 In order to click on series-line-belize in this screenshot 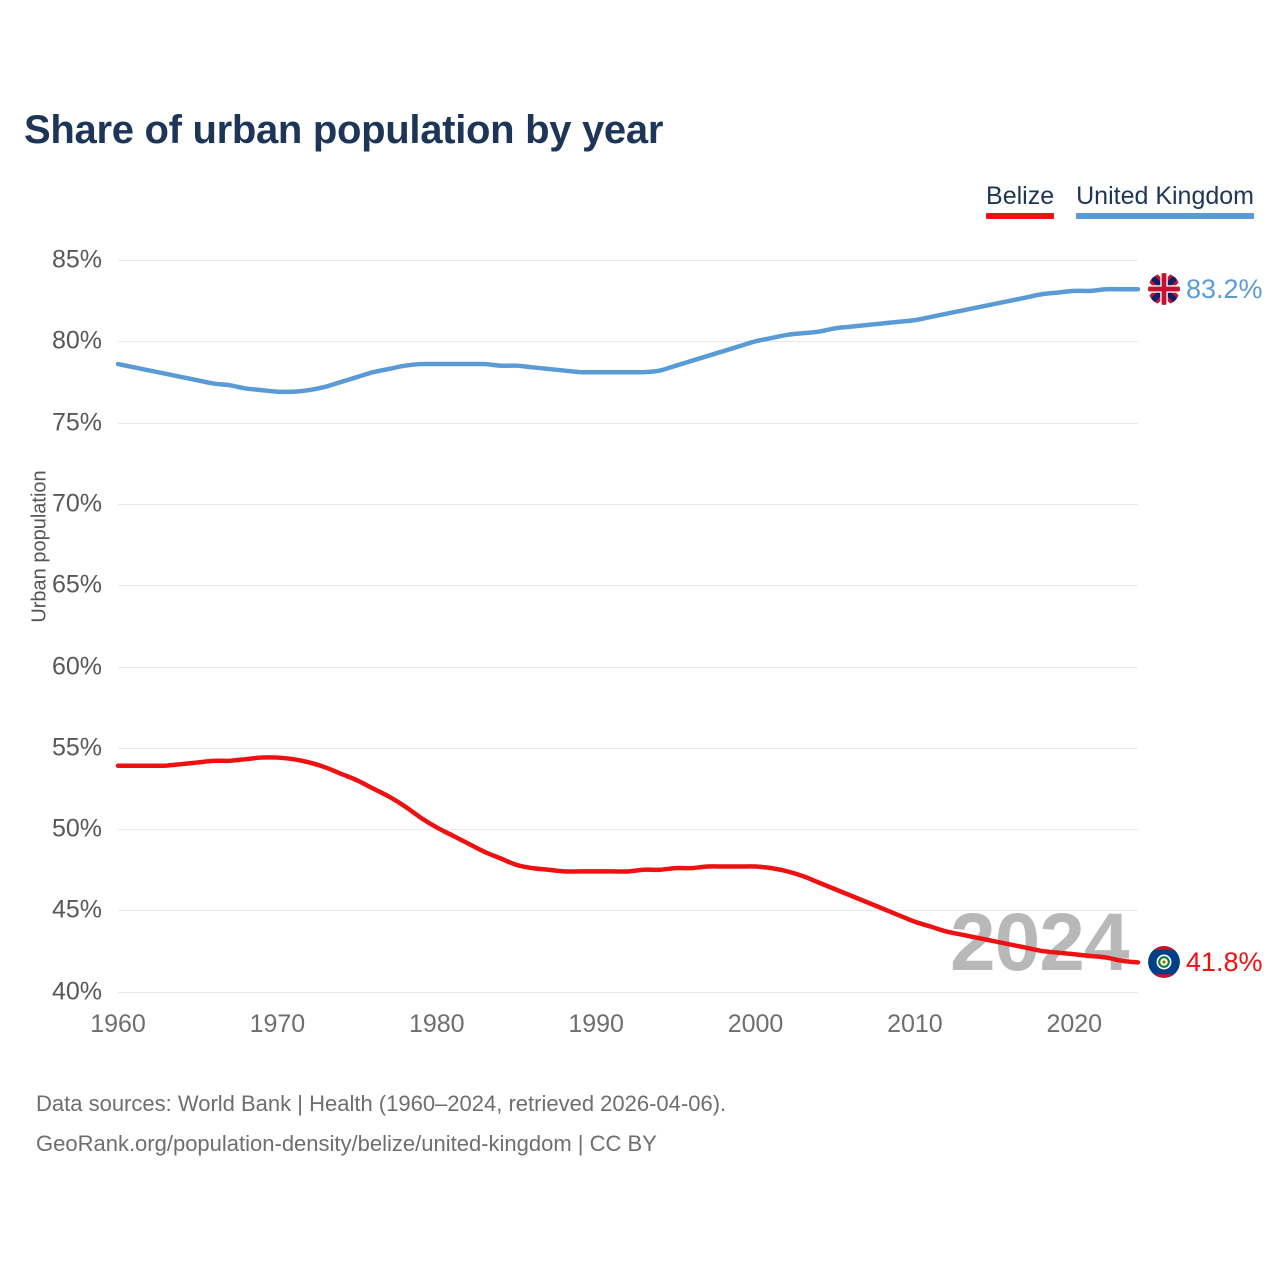, I will do `click(628, 860)`.